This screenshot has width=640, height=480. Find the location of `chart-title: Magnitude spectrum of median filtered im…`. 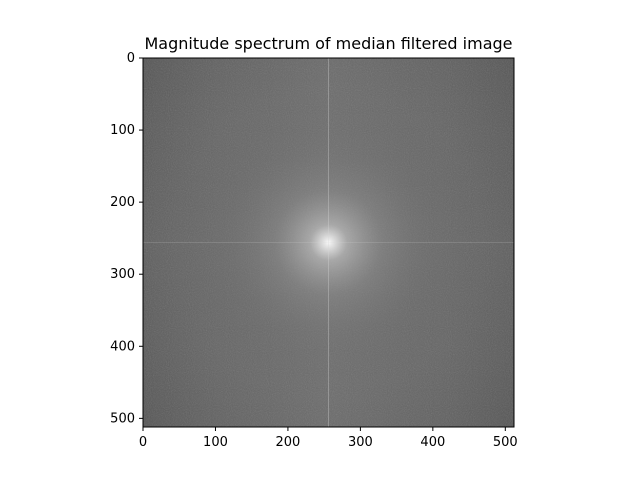

chart-title: Magnitude spectrum of median filtered im… is located at coordinates (328, 43).